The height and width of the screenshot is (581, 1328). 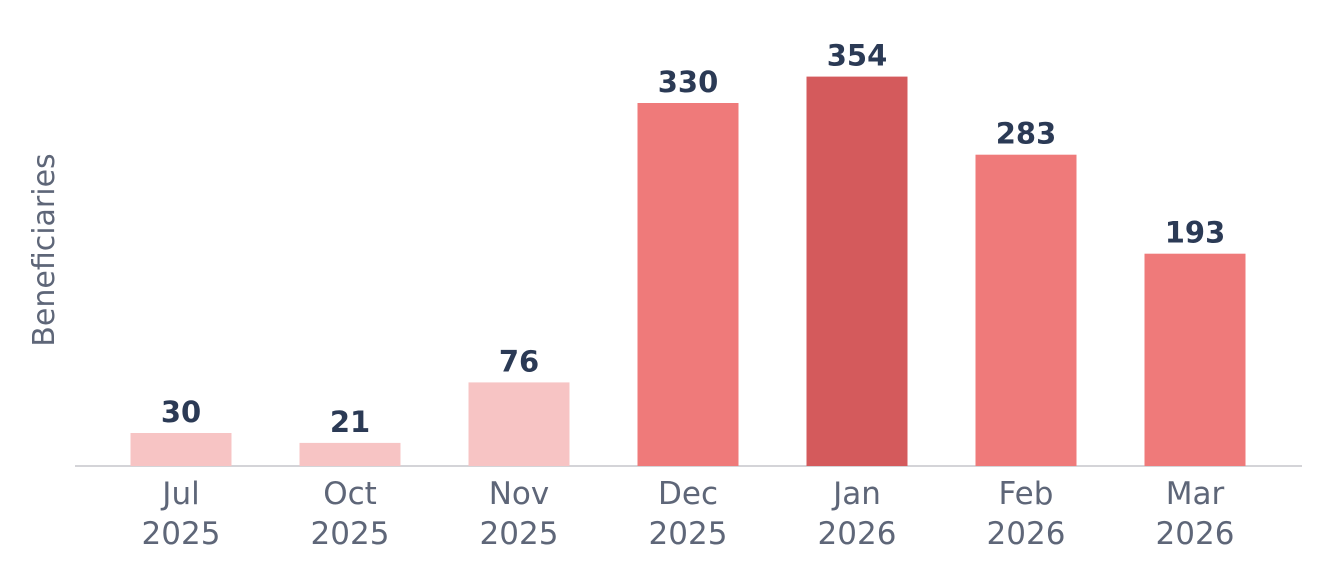 What do you see at coordinates (1195, 233) in the screenshot?
I see `value-label: 193` at bounding box center [1195, 233].